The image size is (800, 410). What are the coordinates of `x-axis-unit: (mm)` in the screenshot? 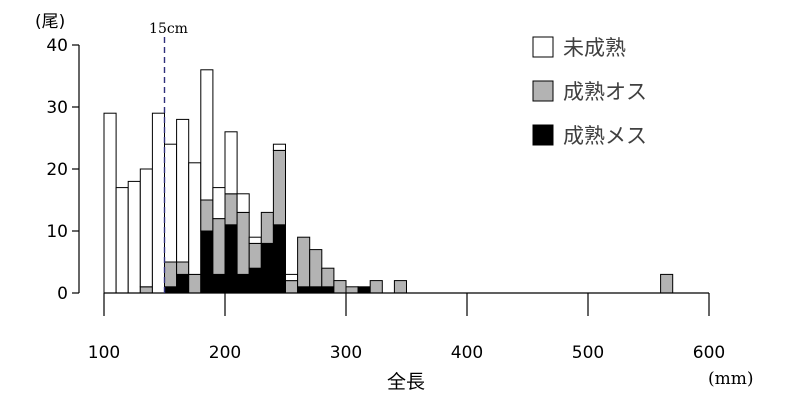 It's located at (731, 379).